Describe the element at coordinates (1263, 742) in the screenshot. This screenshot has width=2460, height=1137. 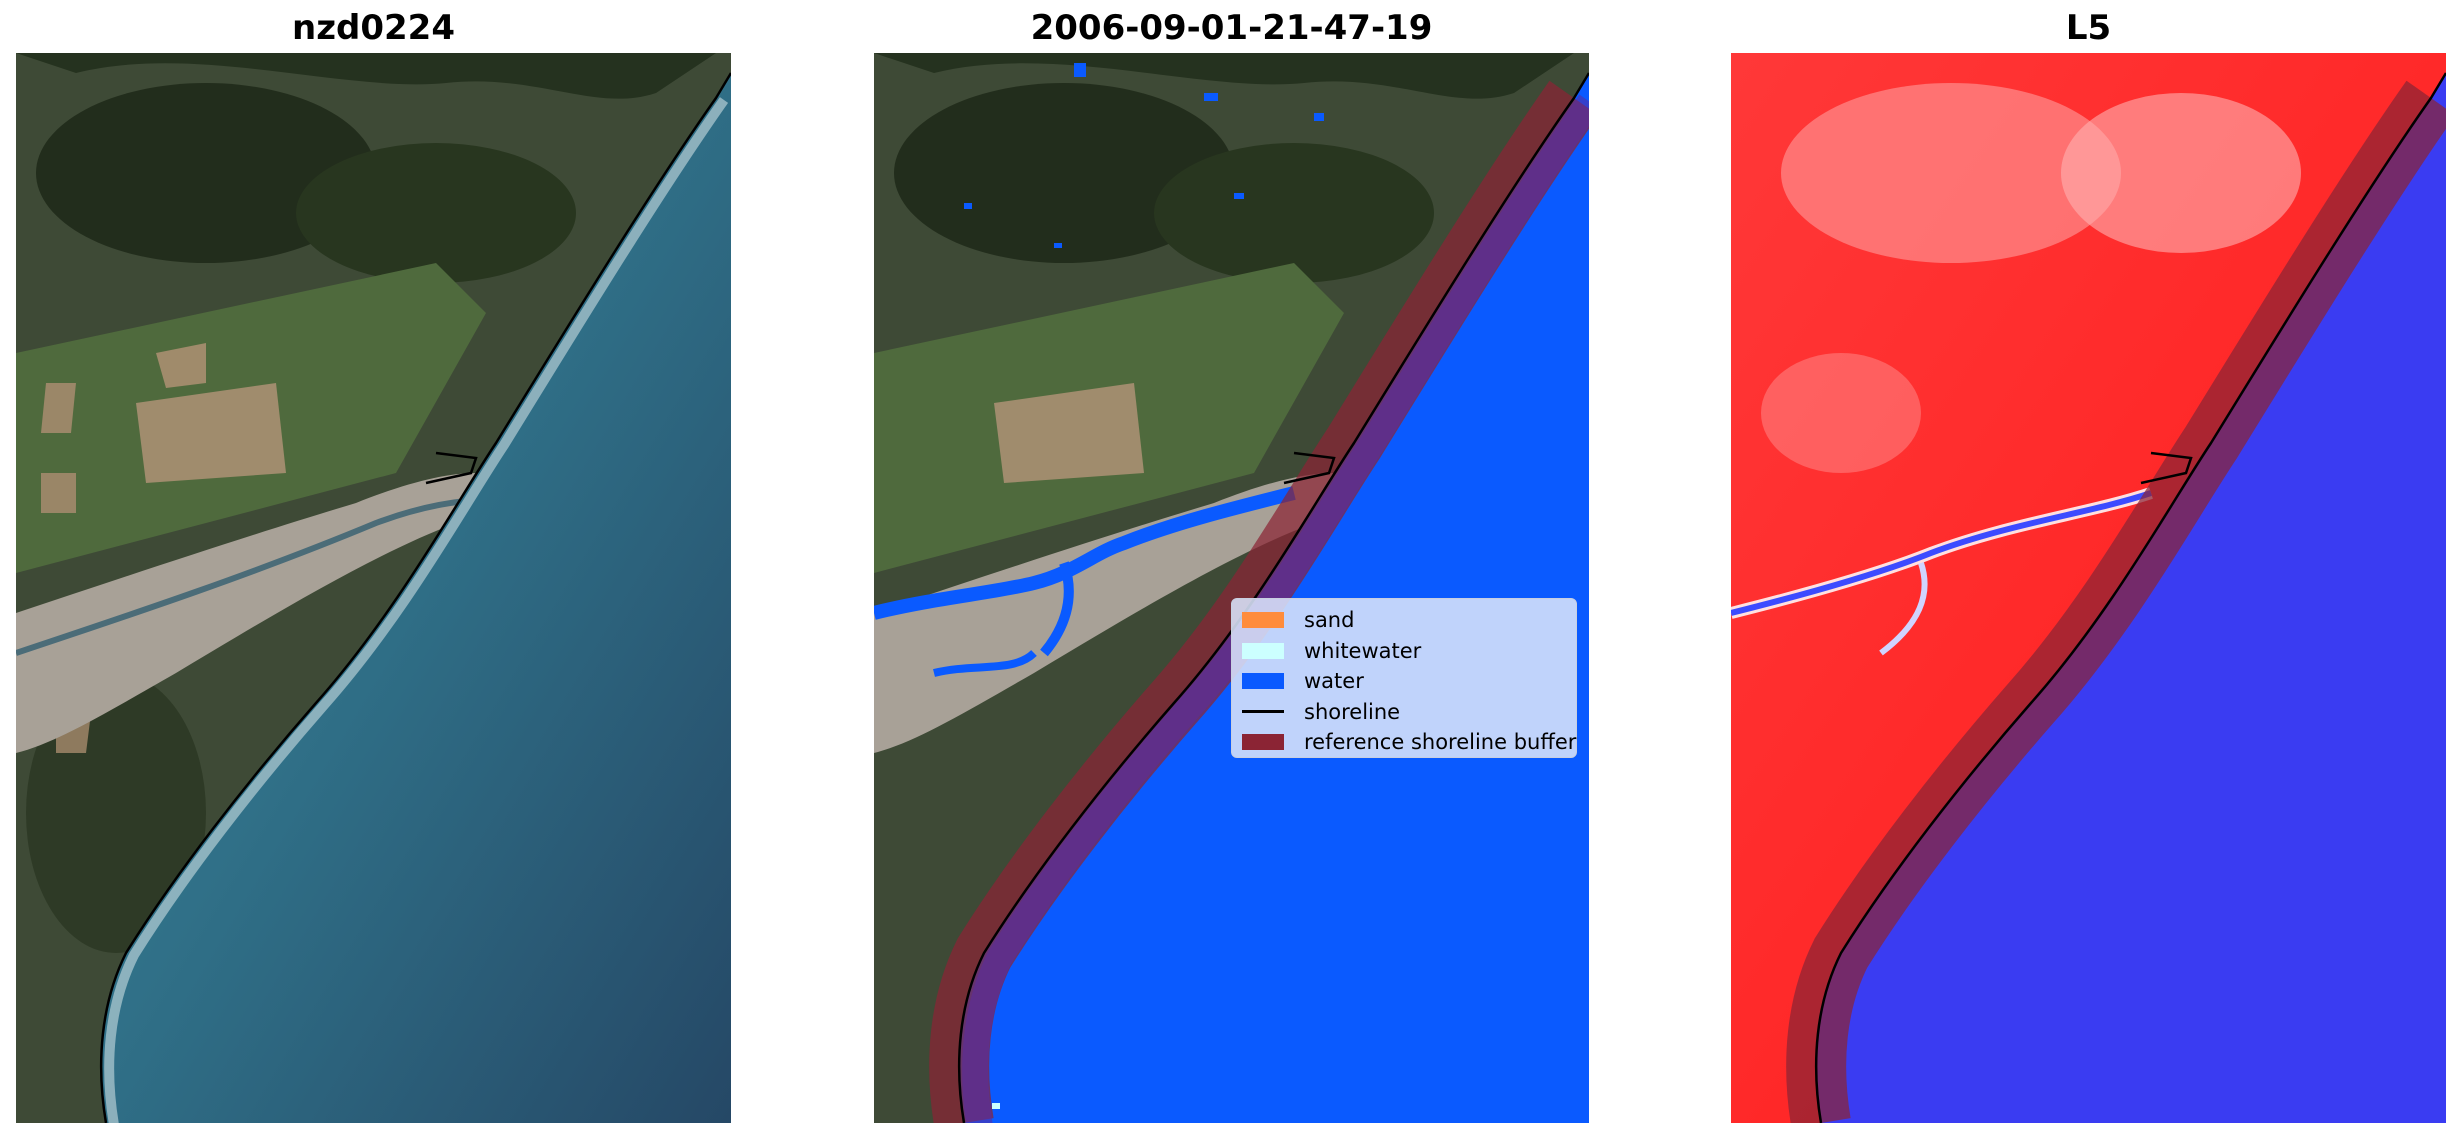
I see `buffer-swatch` at that location.